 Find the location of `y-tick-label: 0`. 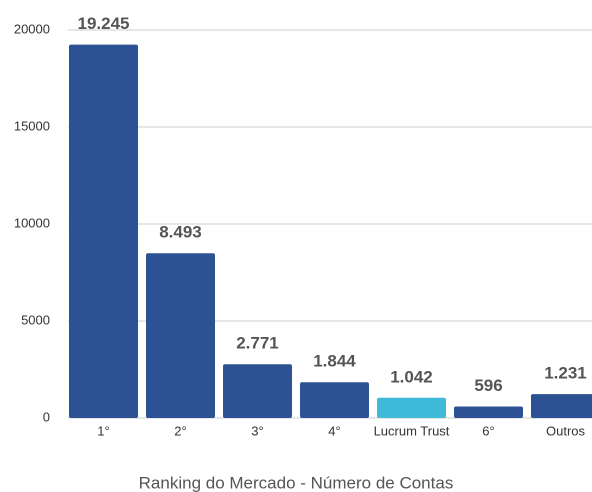

y-tick-label: 0 is located at coordinates (46, 416).